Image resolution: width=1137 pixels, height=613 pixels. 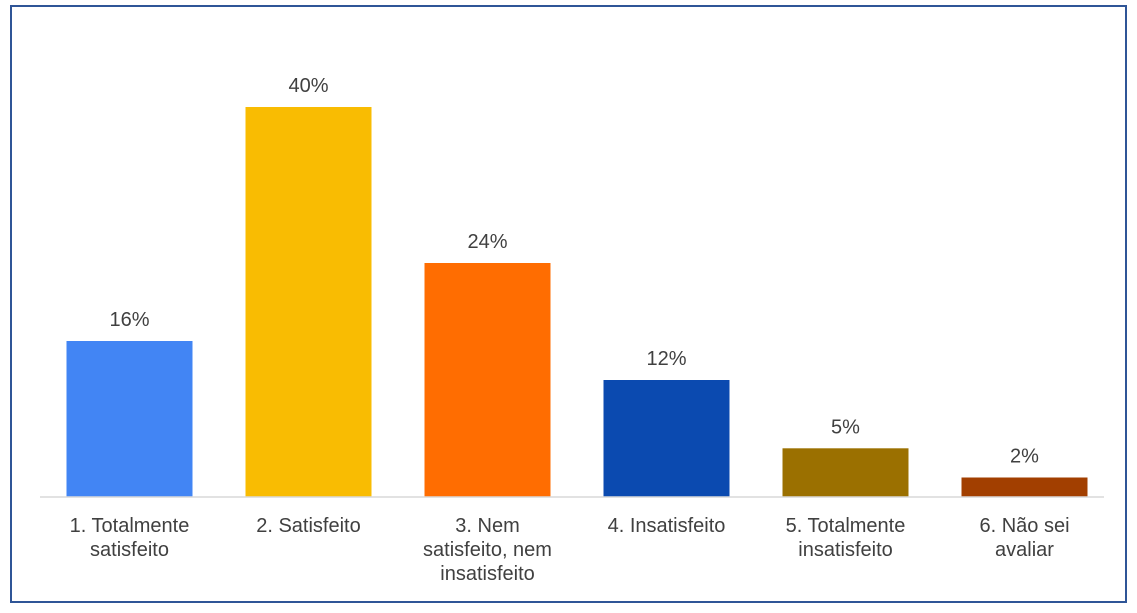 I want to click on category-label-line: 2. Satisfeito, so click(x=308, y=526).